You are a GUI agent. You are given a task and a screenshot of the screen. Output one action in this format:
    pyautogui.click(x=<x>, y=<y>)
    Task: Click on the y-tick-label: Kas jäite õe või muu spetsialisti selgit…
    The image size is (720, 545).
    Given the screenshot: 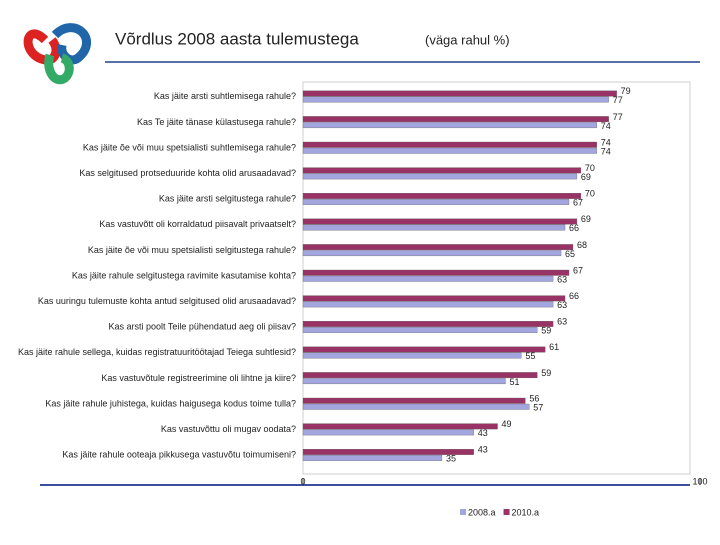 What is the action you would take?
    pyautogui.click(x=192, y=250)
    